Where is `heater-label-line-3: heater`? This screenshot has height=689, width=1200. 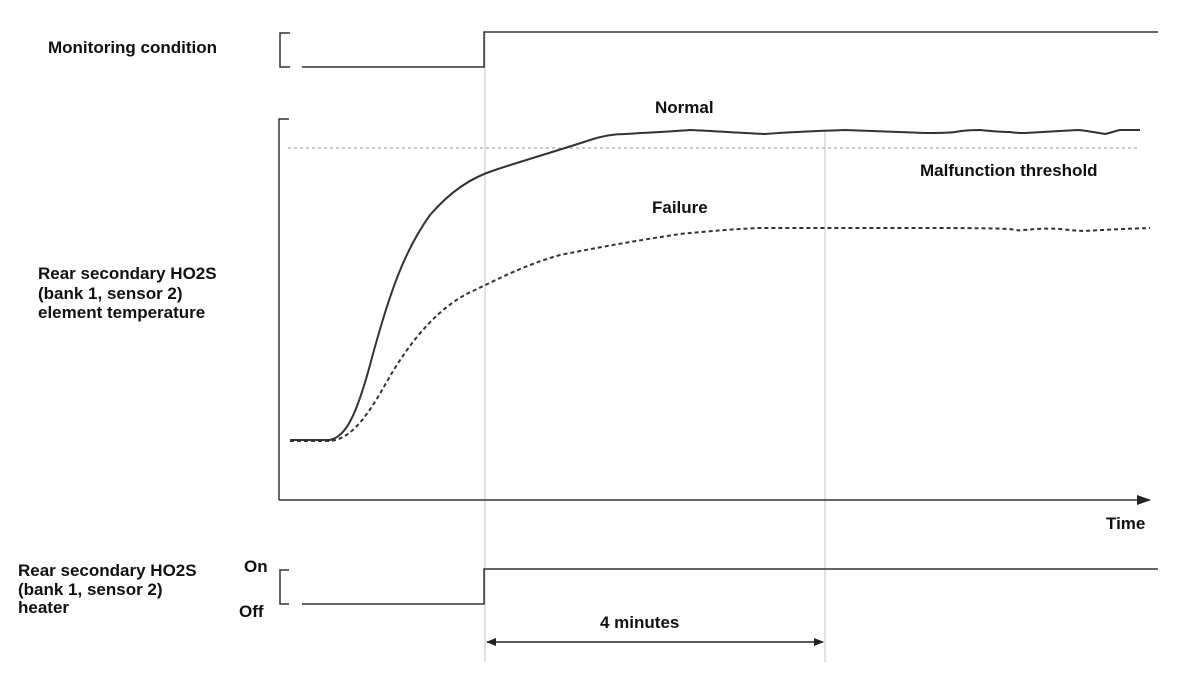
heater-label-line-3: heater is located at coordinates (43, 607).